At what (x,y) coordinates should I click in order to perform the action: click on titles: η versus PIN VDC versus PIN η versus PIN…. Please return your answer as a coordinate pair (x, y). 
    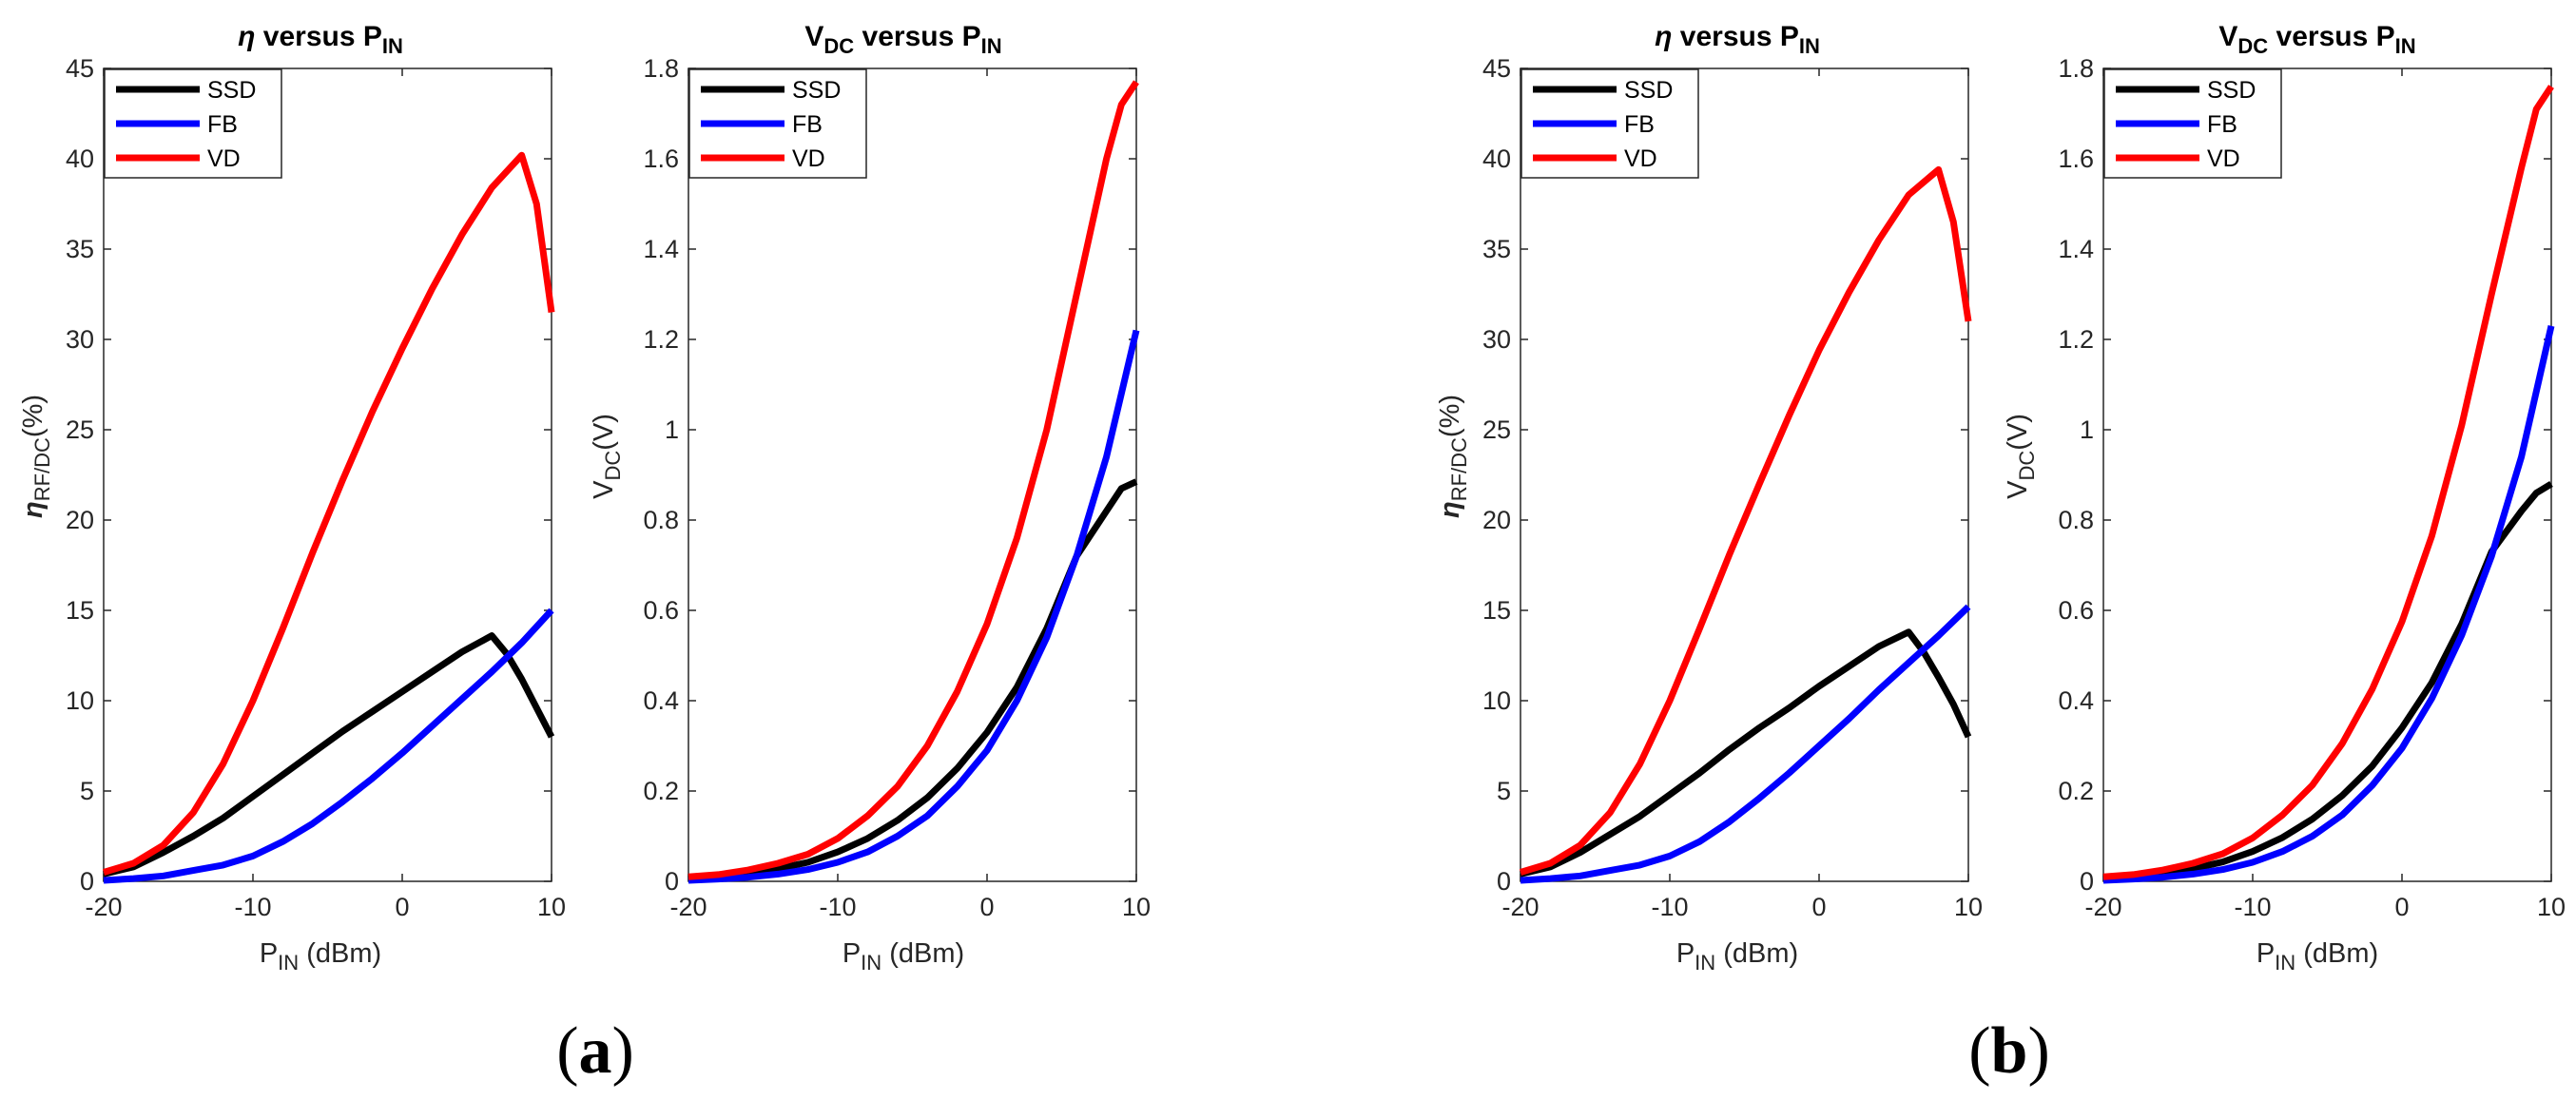
    Looking at the image, I should click on (1326, 39).